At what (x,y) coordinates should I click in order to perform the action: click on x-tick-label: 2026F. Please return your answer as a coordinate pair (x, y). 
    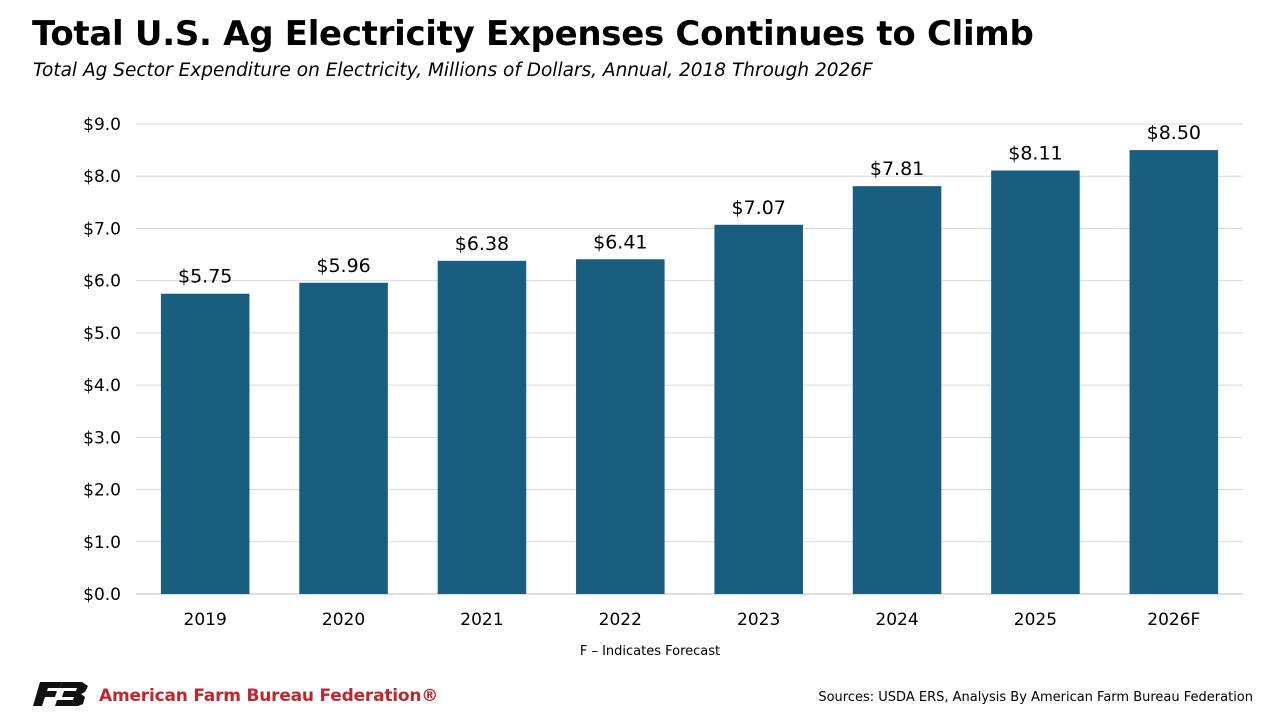
    Looking at the image, I should click on (1173, 620).